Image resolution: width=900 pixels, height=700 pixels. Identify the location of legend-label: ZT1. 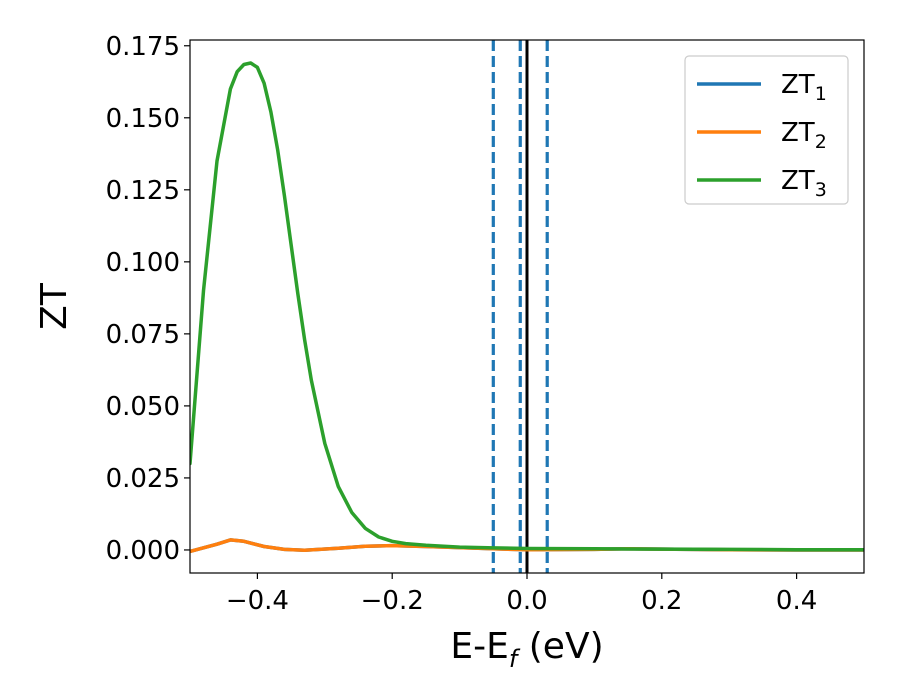
(804, 87).